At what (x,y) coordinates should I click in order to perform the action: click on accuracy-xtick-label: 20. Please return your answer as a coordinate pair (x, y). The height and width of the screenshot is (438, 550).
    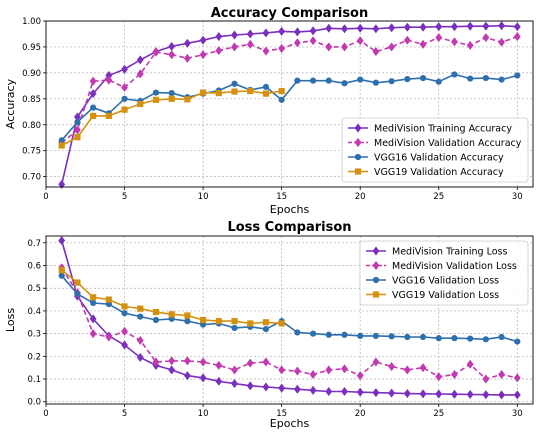
    Looking at the image, I should click on (360, 197).